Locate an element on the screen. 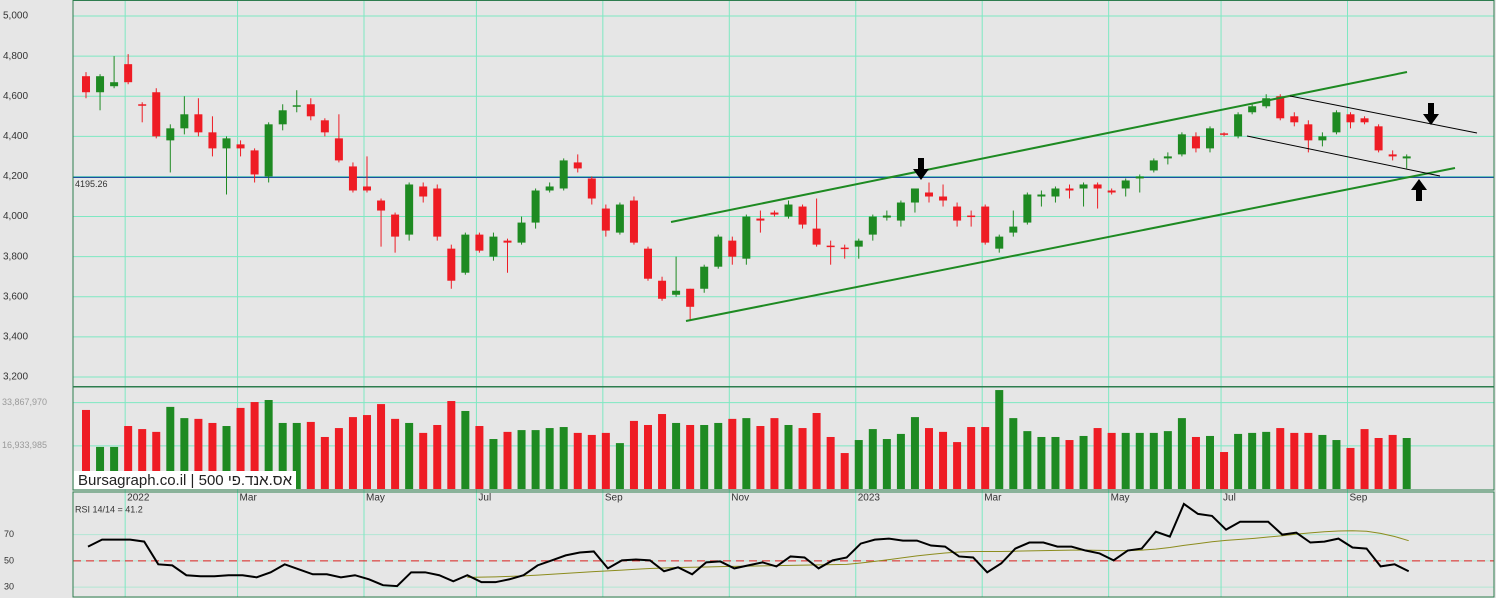  watermark: Bursagraph.co.il | אס.אנד.פי 500 is located at coordinates (185, 480).